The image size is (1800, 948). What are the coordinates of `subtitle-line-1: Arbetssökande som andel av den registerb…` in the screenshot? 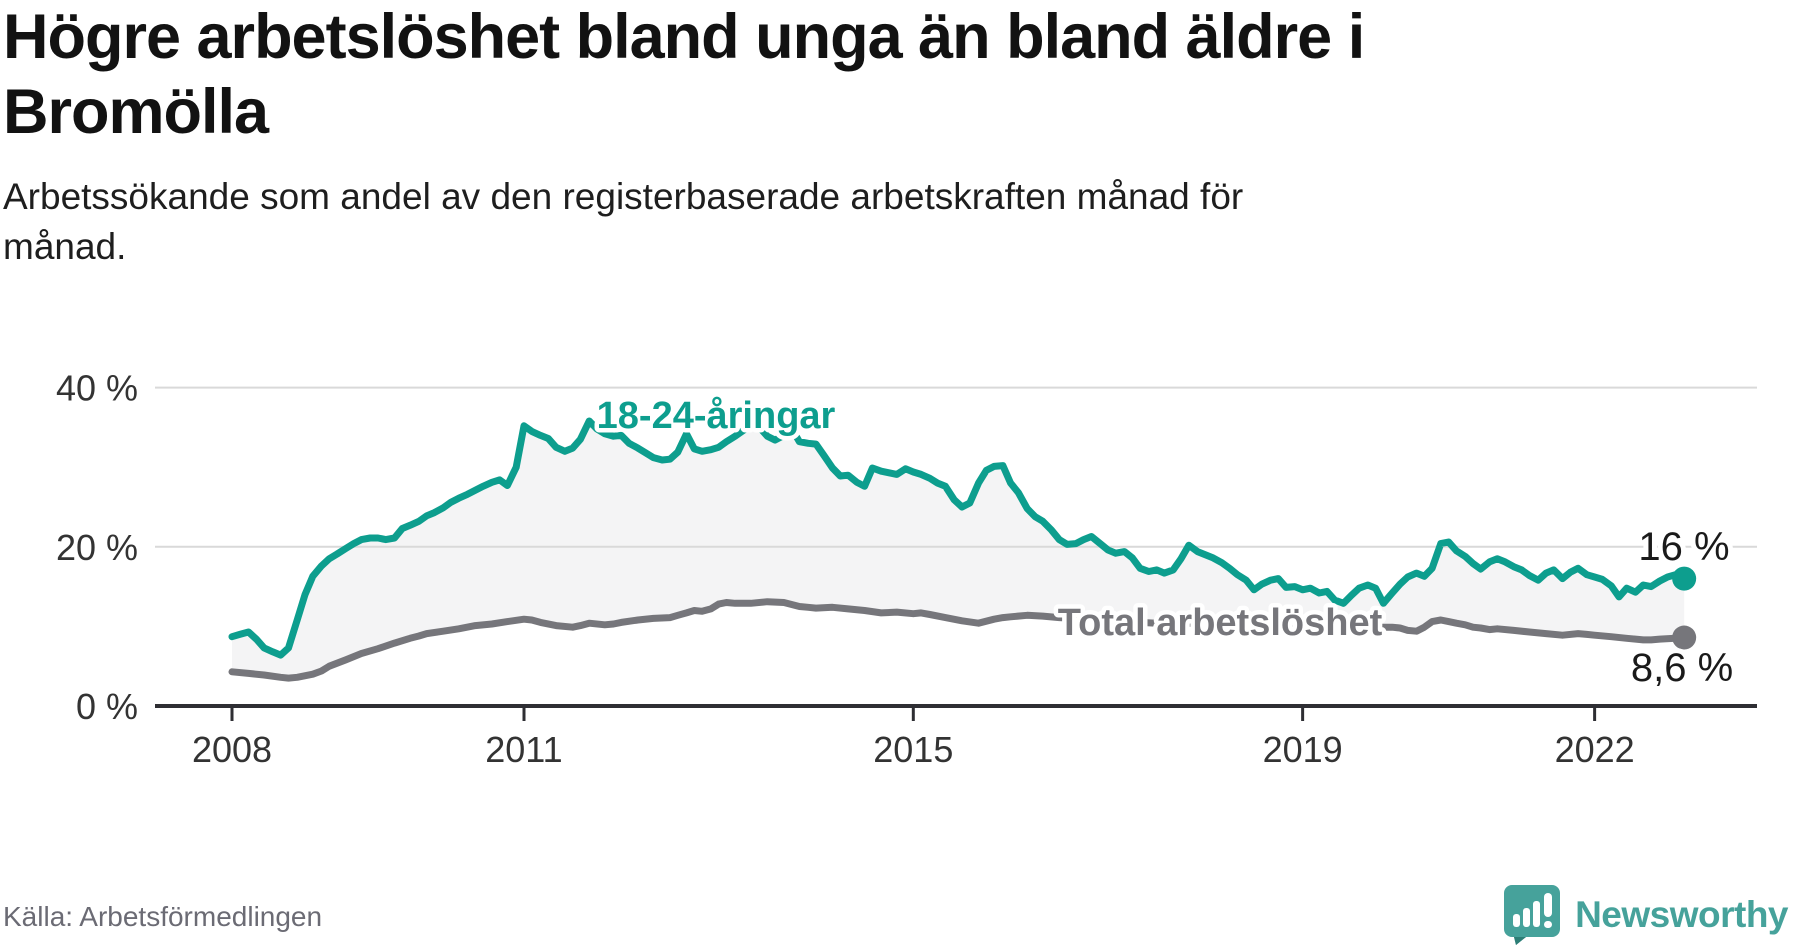 It's located at (623, 196).